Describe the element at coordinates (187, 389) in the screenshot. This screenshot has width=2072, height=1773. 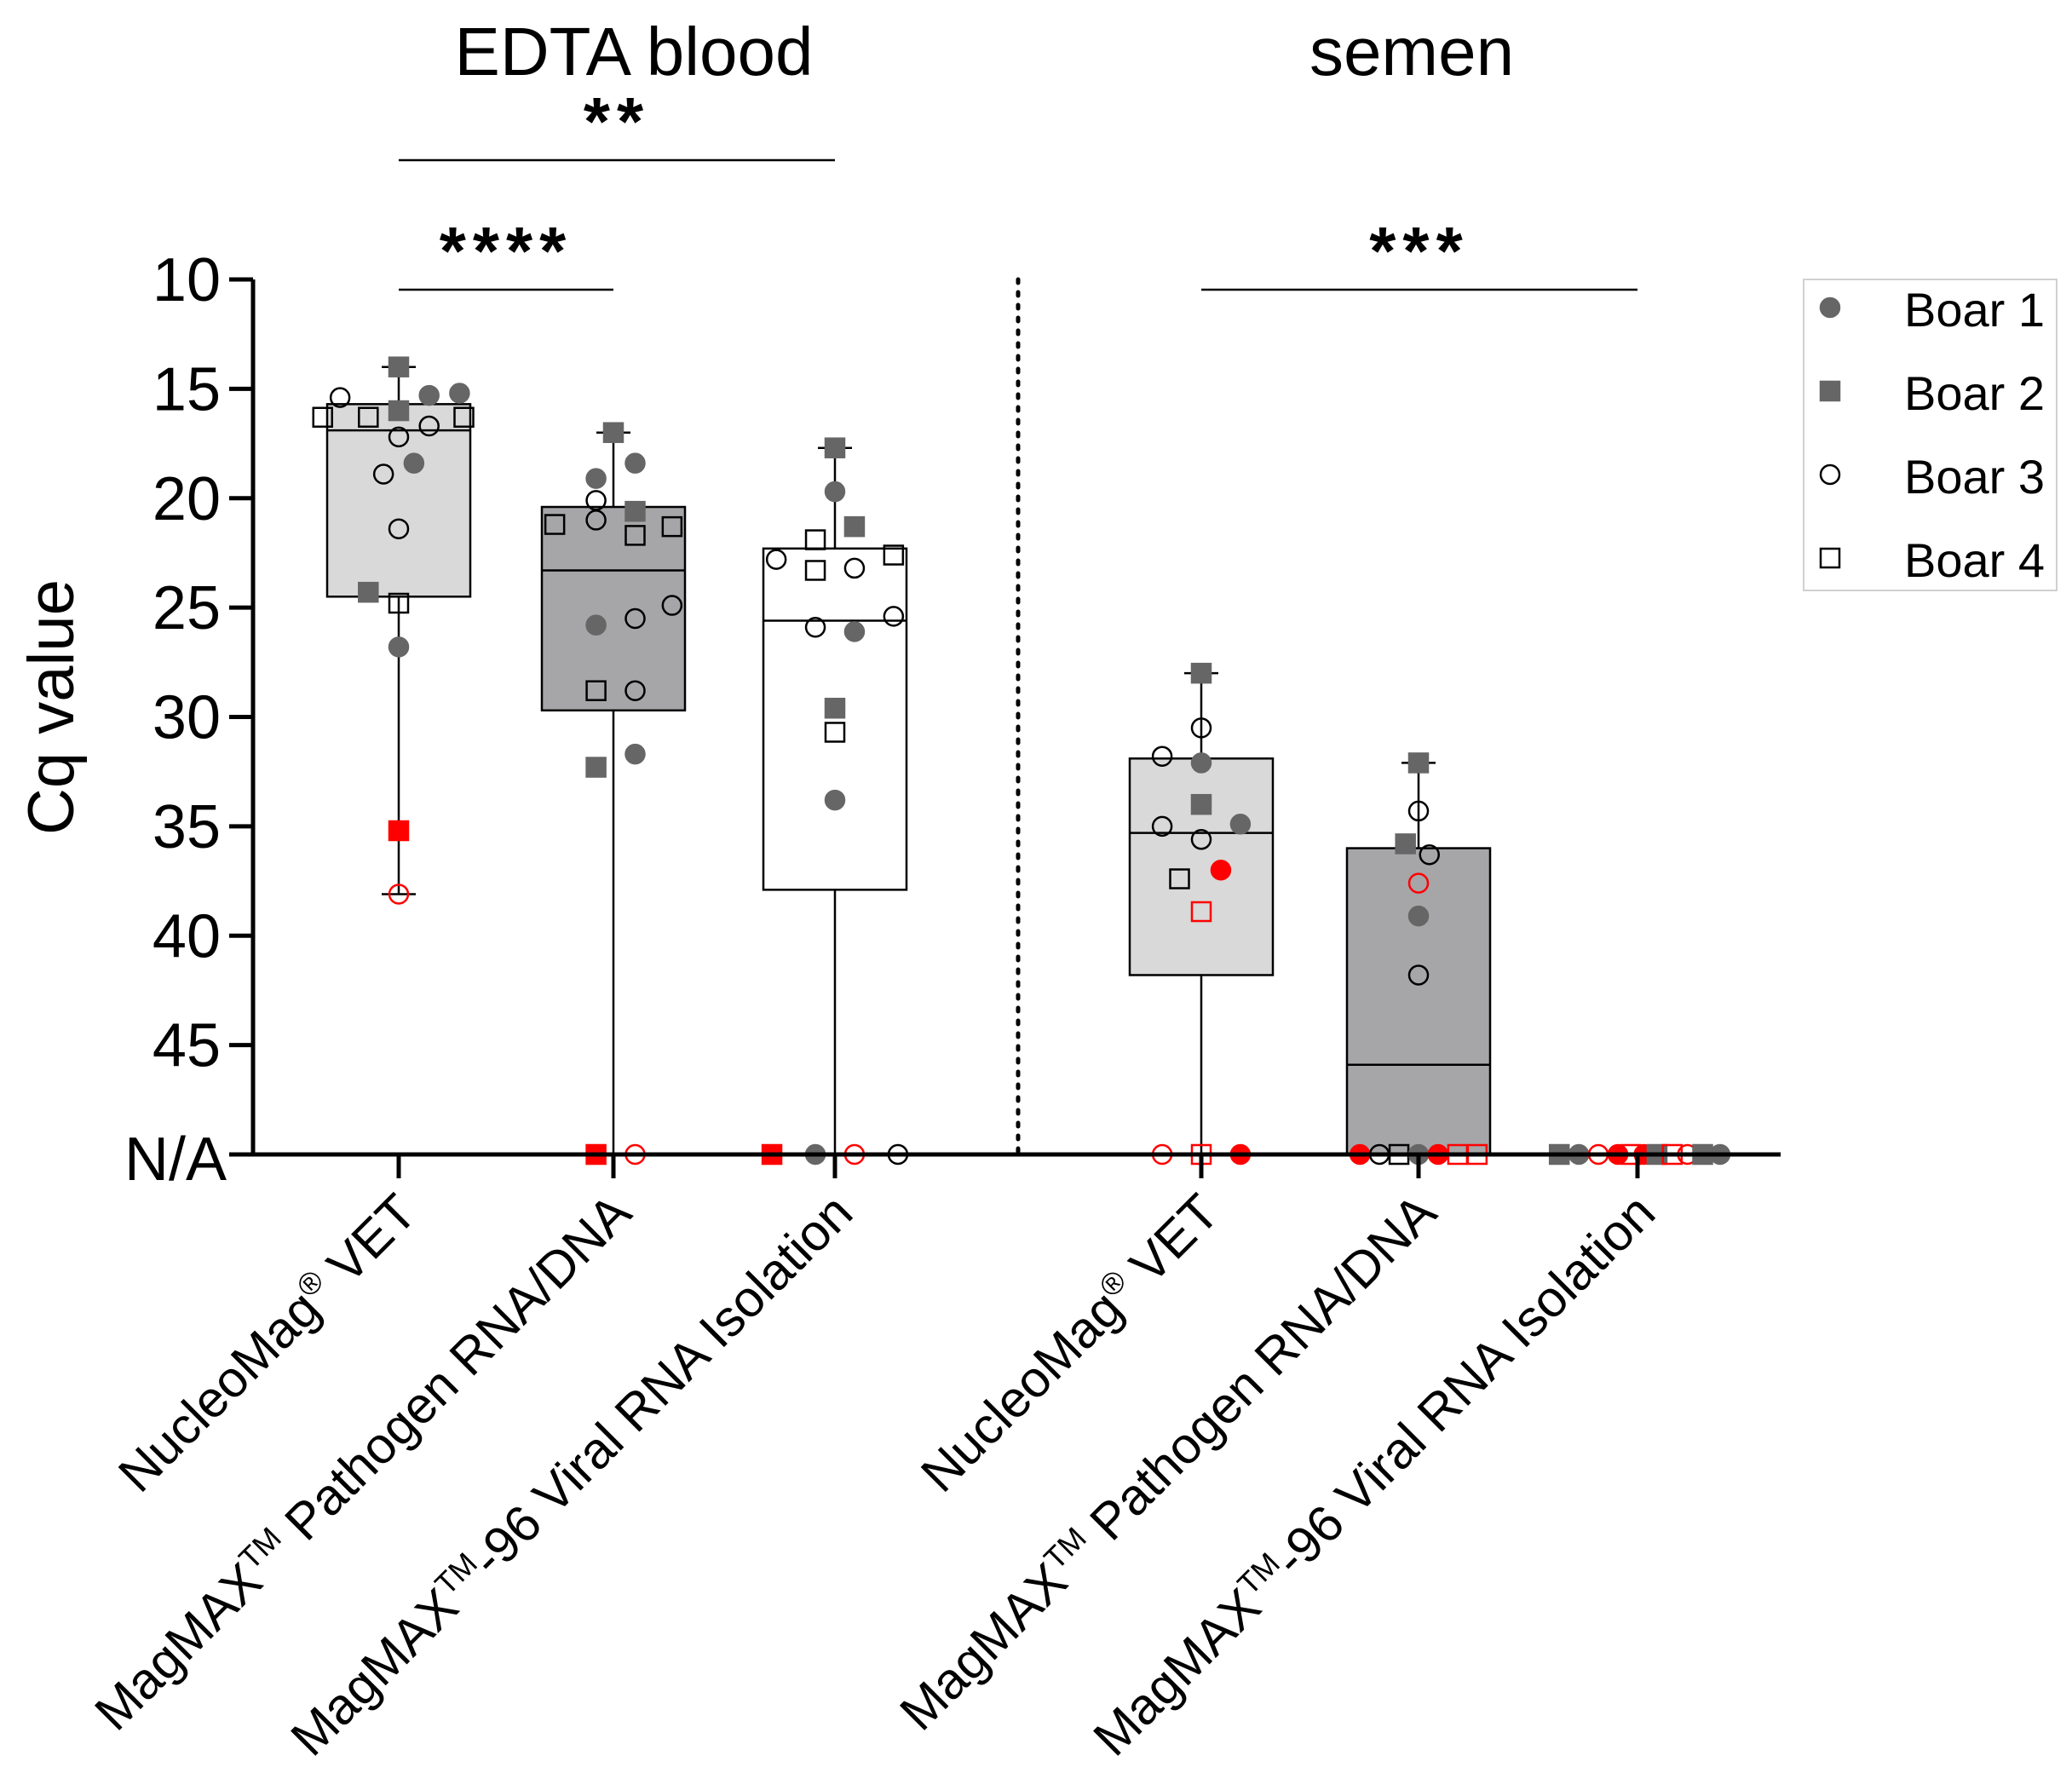
I see `y-tick-label-1: 15` at that location.